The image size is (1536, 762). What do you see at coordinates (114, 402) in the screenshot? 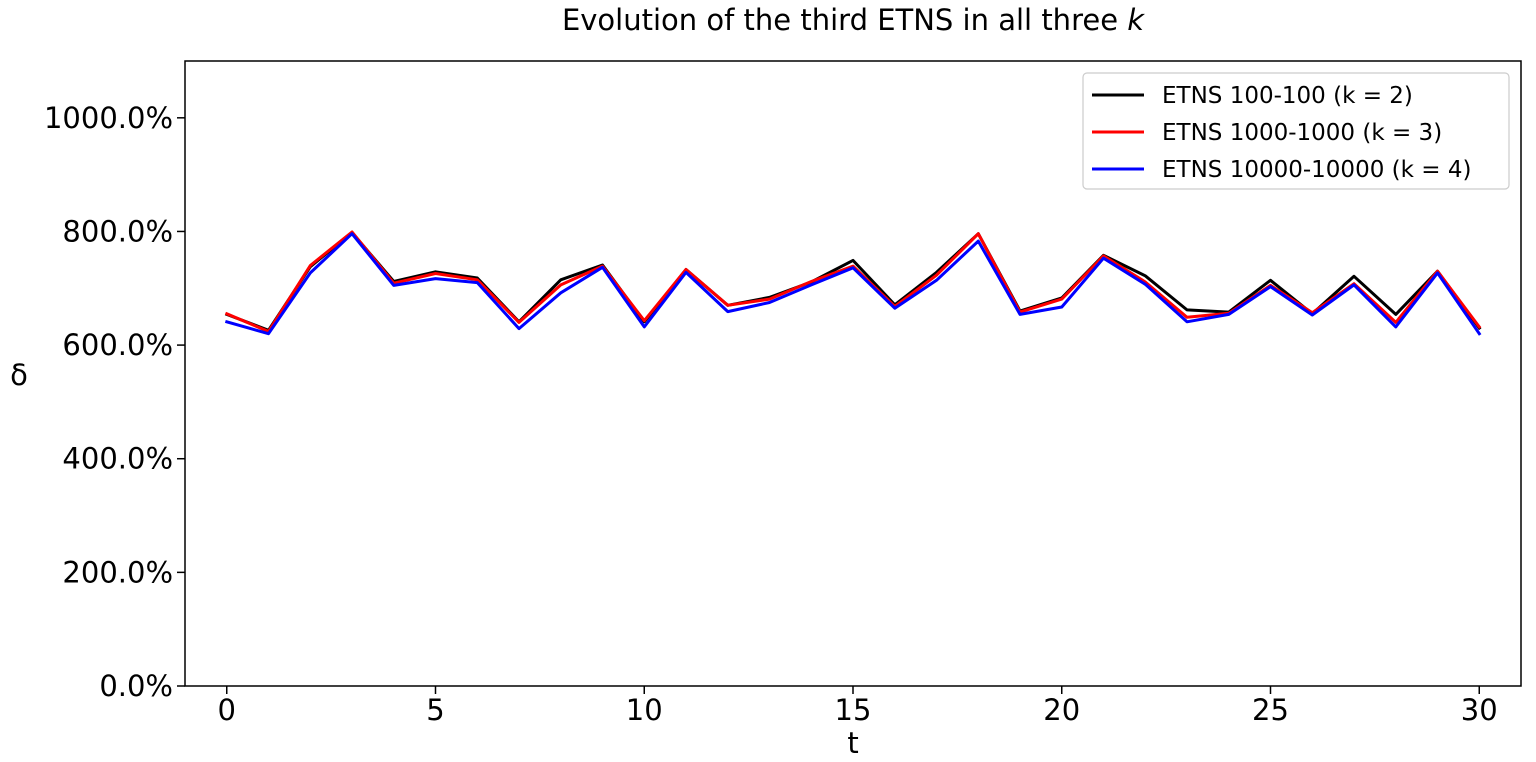
I see `y-axis: 0.0% 200.0% 400.0% 600.0% 800.0% 1000.0%` at bounding box center [114, 402].